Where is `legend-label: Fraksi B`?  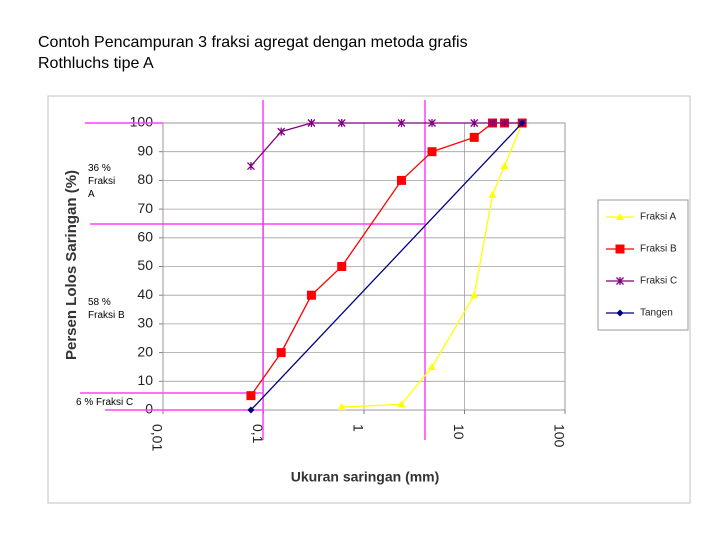 legend-label: Fraksi B is located at coordinates (658, 249).